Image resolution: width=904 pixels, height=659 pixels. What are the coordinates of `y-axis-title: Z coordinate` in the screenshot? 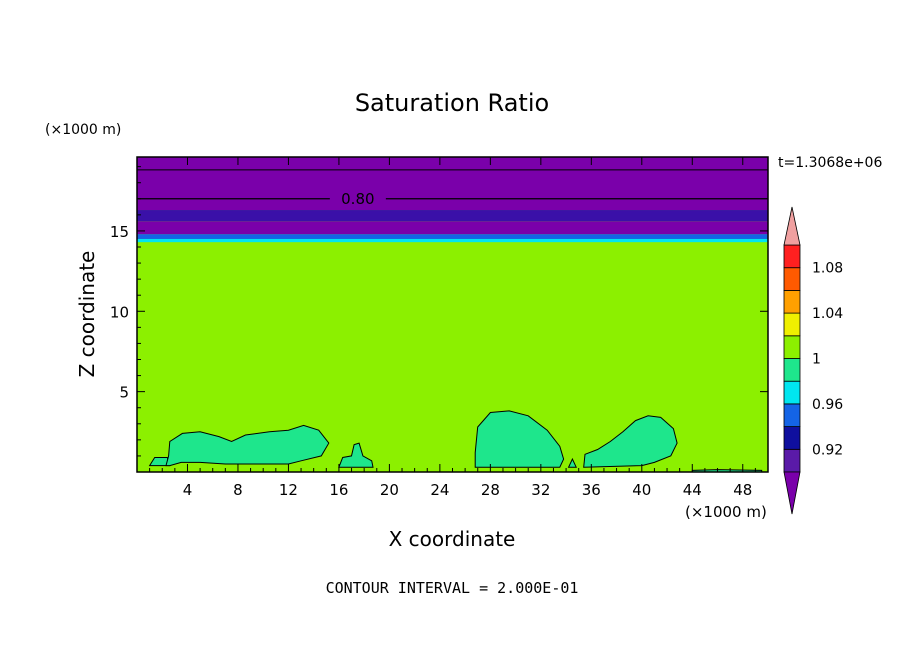 It's located at (87, 314).